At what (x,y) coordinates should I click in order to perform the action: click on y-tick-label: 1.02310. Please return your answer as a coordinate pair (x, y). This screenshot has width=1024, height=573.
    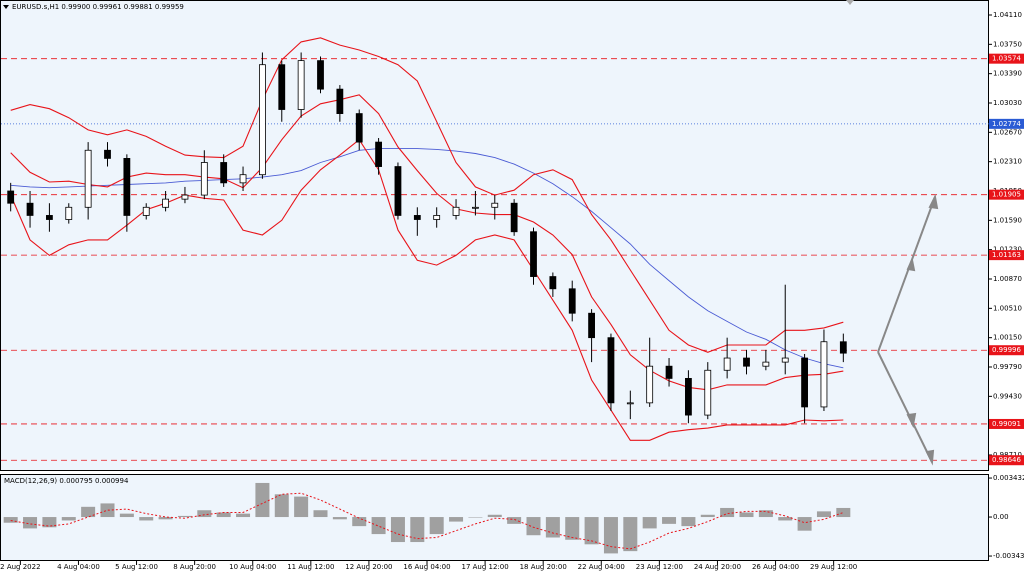
    Looking at the image, I should click on (1007, 162).